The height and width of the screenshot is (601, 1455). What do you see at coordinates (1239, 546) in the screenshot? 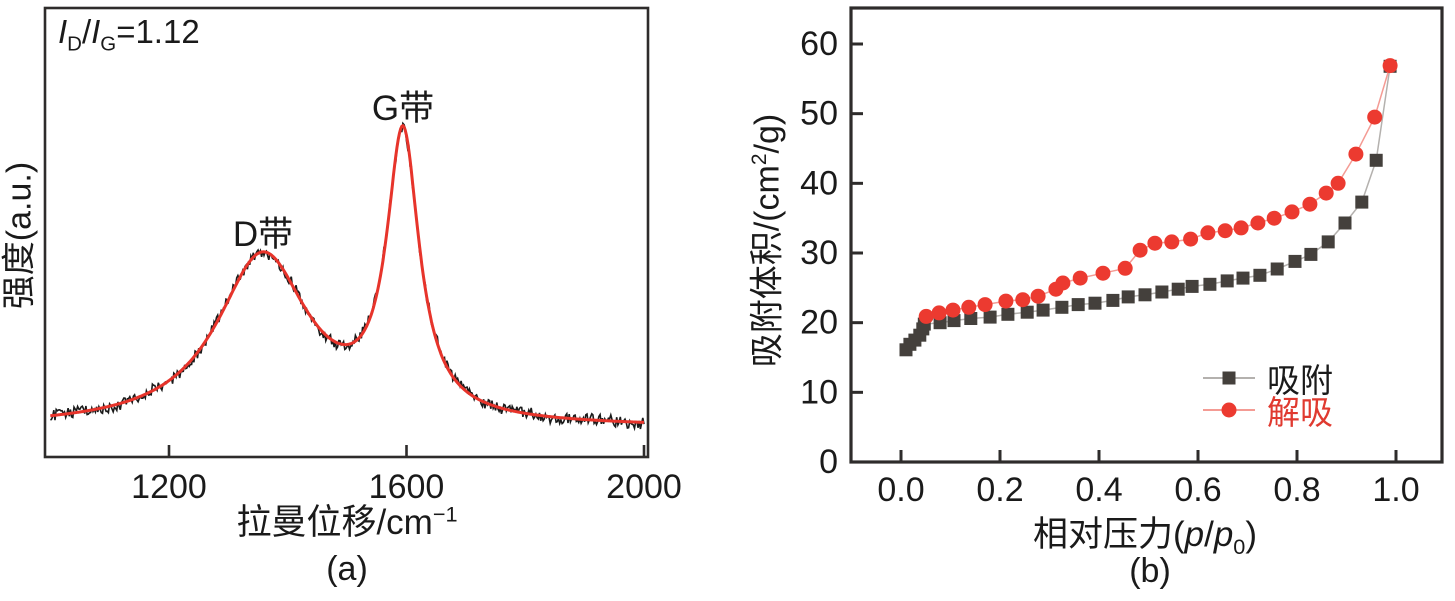
I see `panel-b-x-axis-label-sub0: 0` at bounding box center [1239, 546].